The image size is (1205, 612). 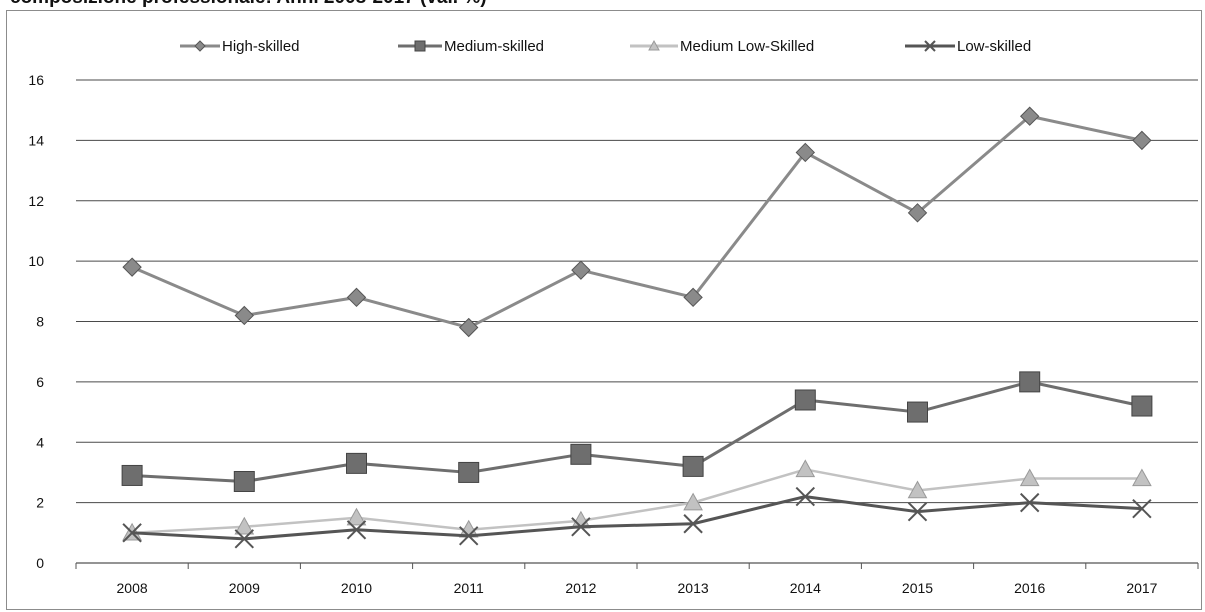 What do you see at coordinates (261, 46) in the screenshot?
I see `legend-label: High-skilled` at bounding box center [261, 46].